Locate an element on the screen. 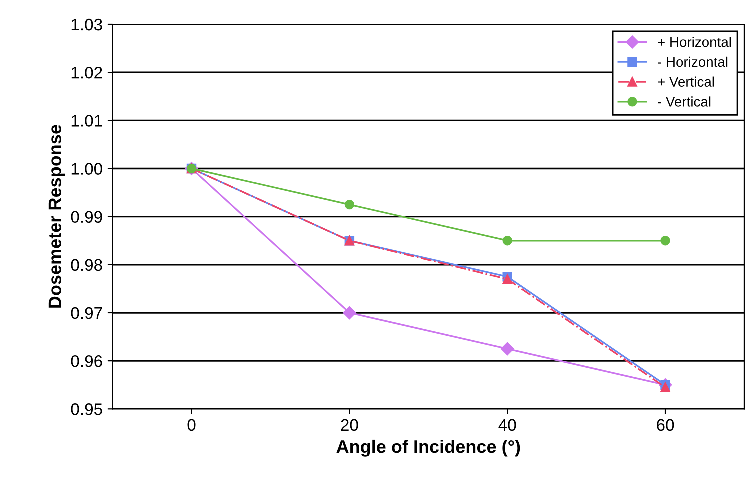 This screenshot has height=490, width=752. y-axis-title: Dosemeter Response is located at coordinates (57, 216).